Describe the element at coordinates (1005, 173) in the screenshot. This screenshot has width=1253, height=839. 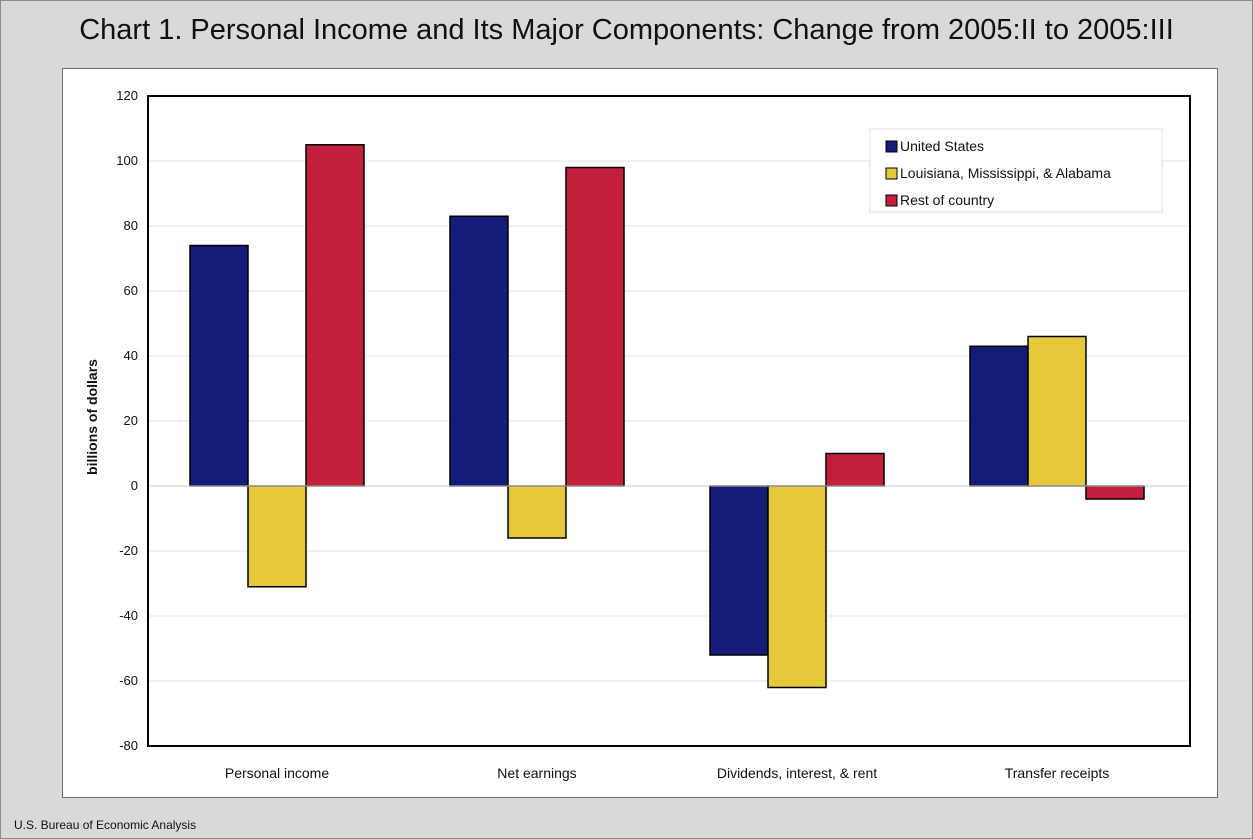
I see `legend-label: Louisiana, Mississippi, & Alabama` at that location.